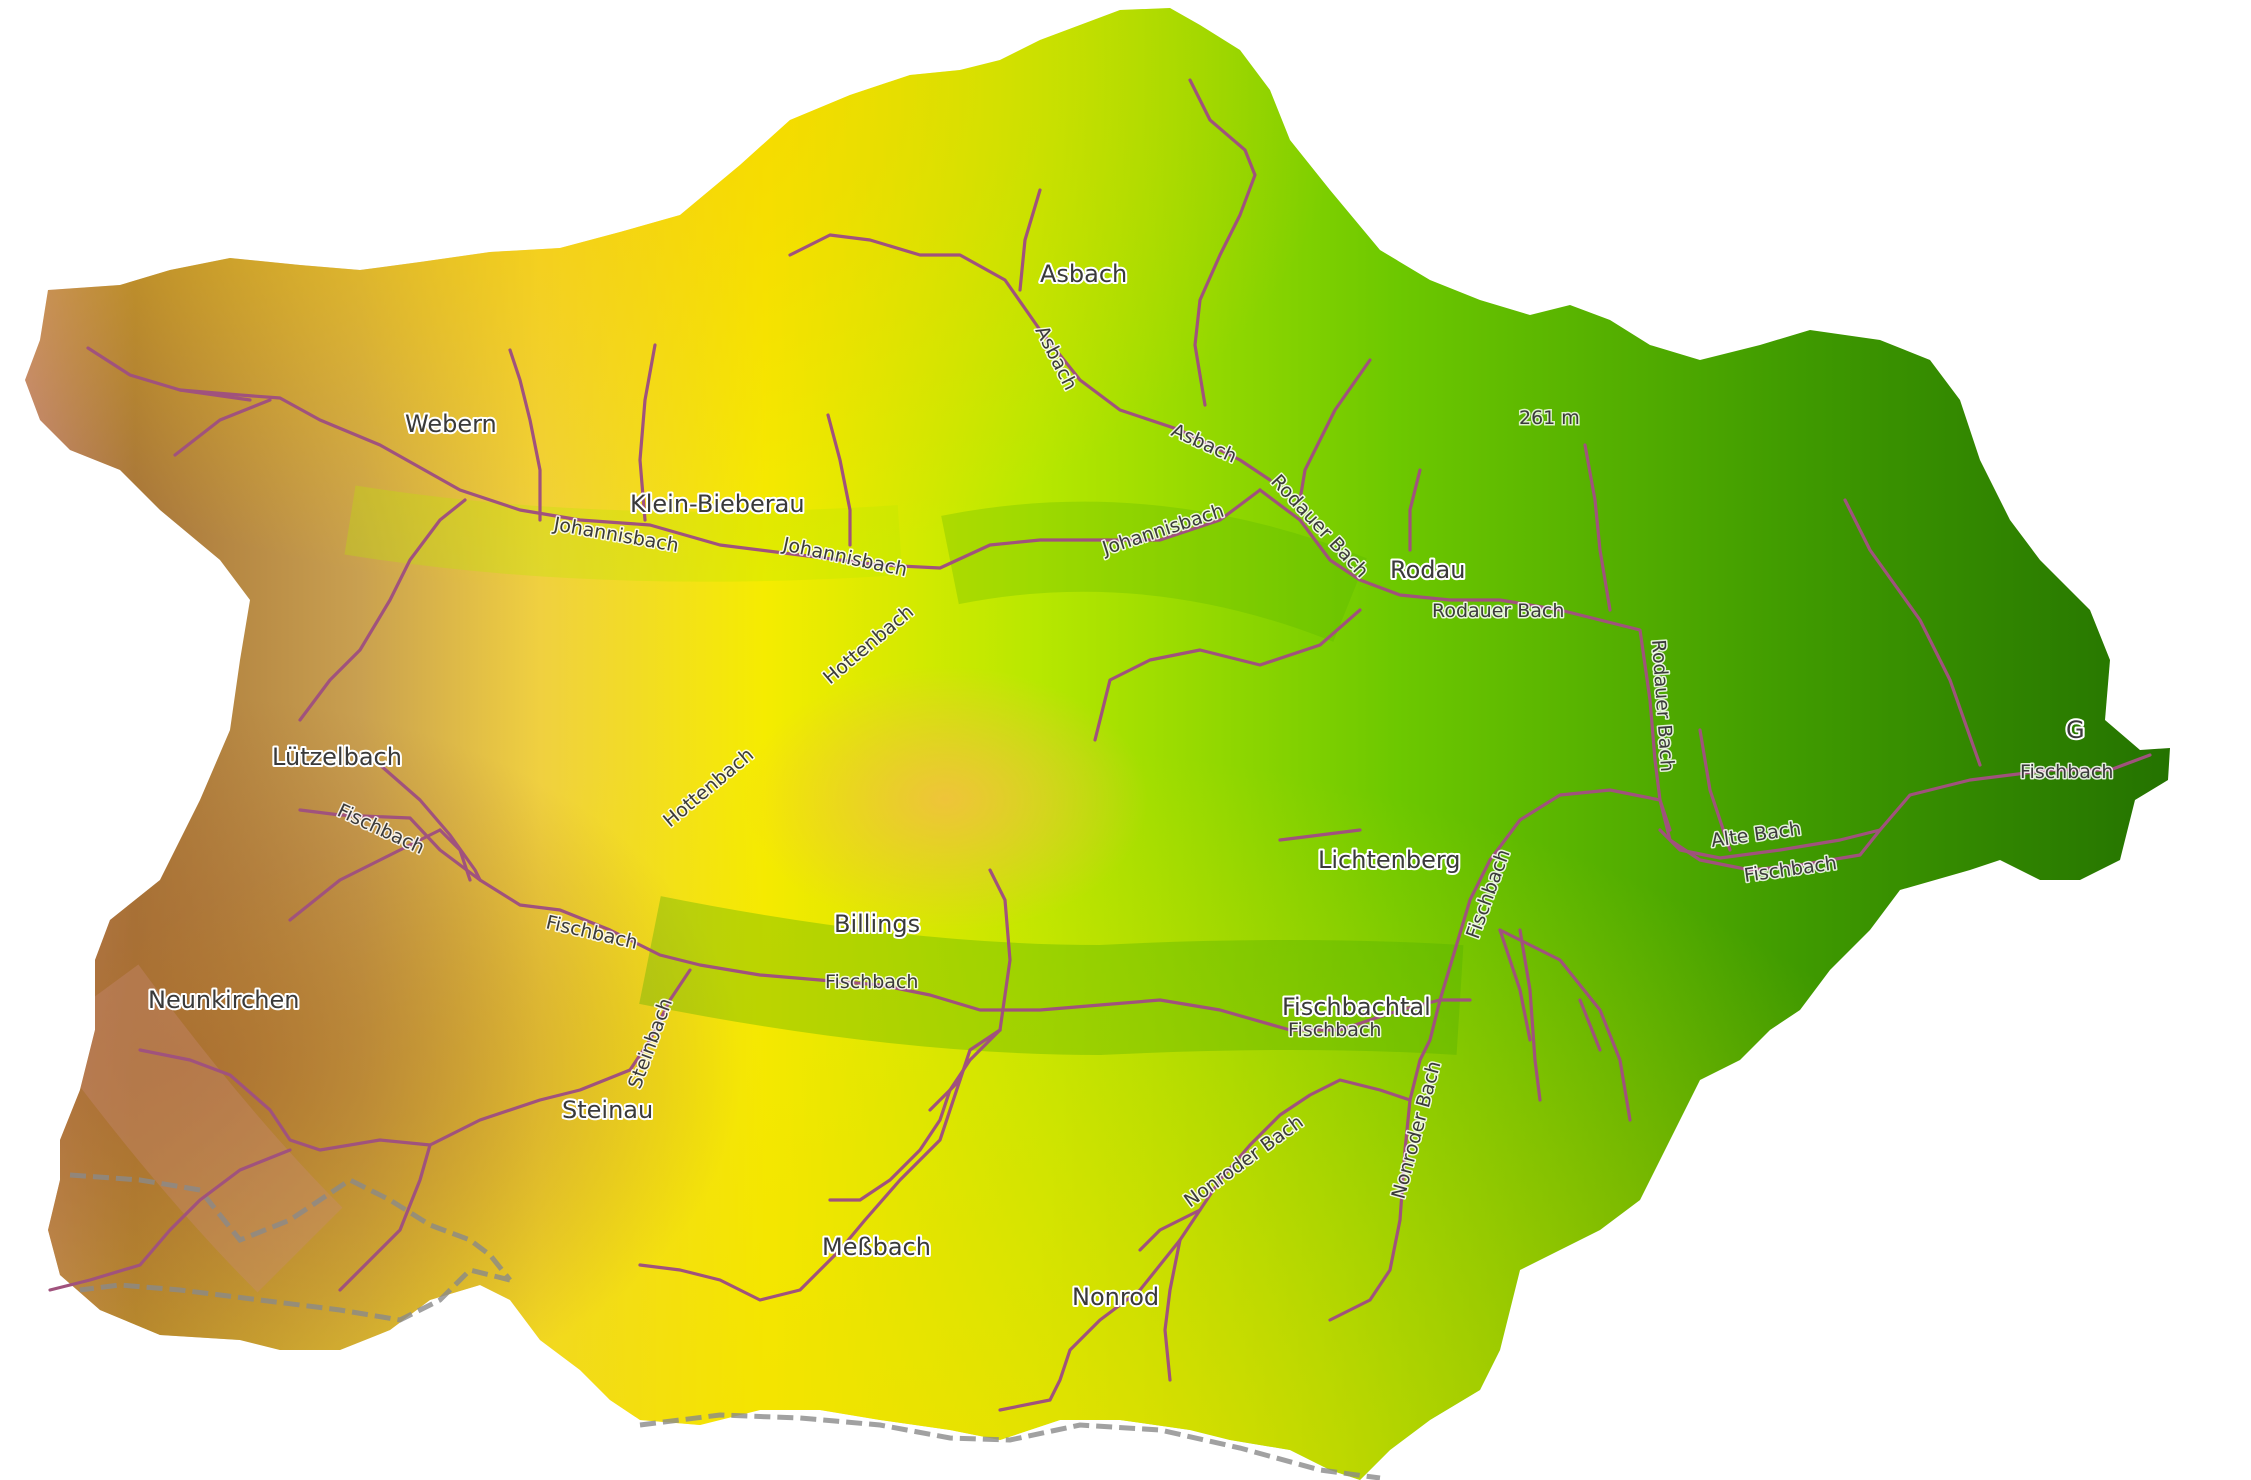  I want to click on place-label-steinau: Steinau, so click(607, 1110).